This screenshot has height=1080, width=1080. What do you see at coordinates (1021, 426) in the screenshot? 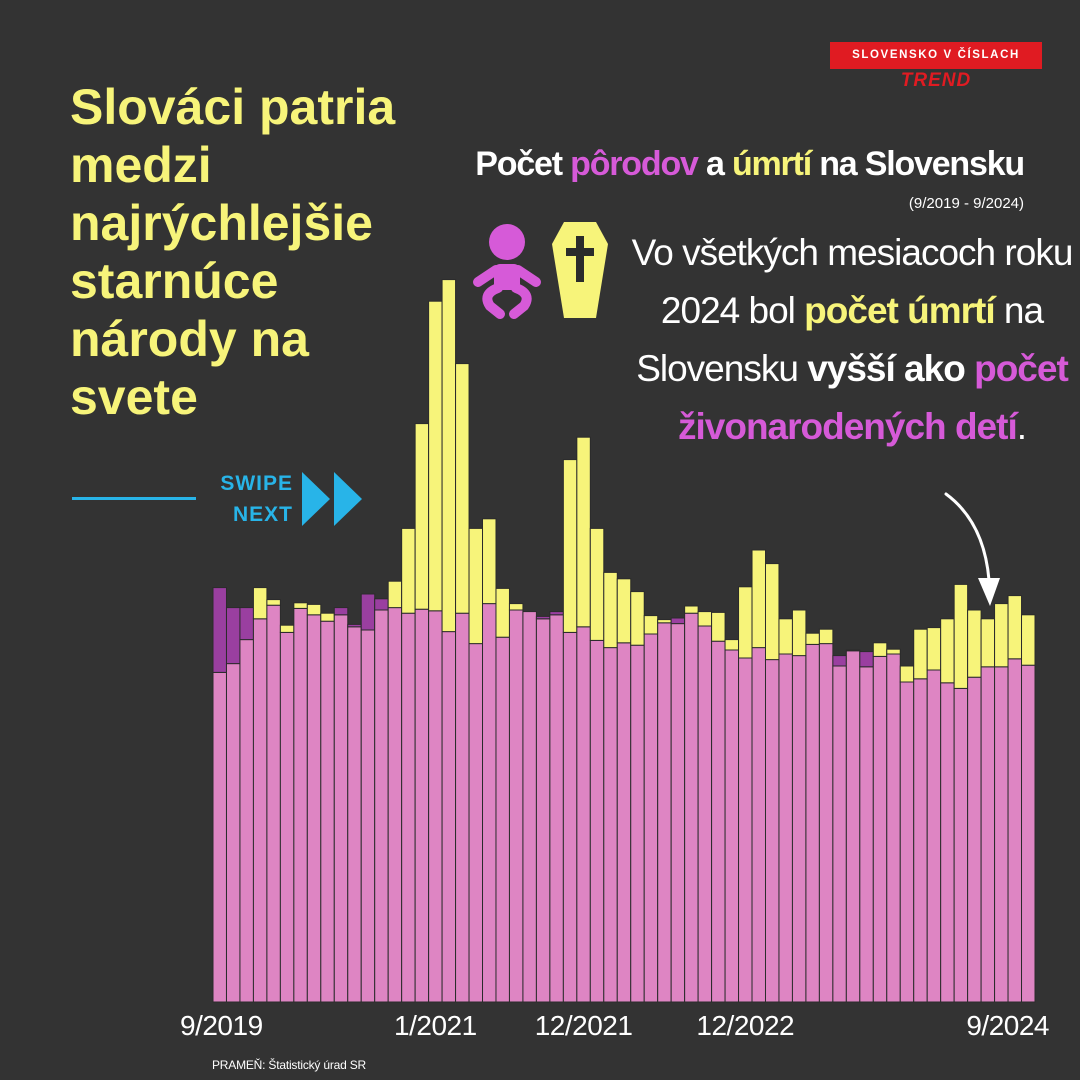
I see `note-text: .` at bounding box center [1021, 426].